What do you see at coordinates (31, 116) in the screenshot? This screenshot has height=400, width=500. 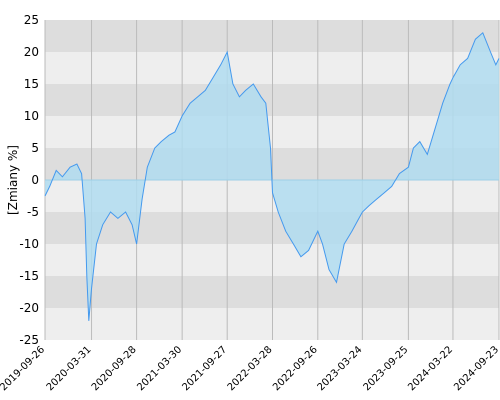 I see `y-tick-label: 10` at bounding box center [31, 116].